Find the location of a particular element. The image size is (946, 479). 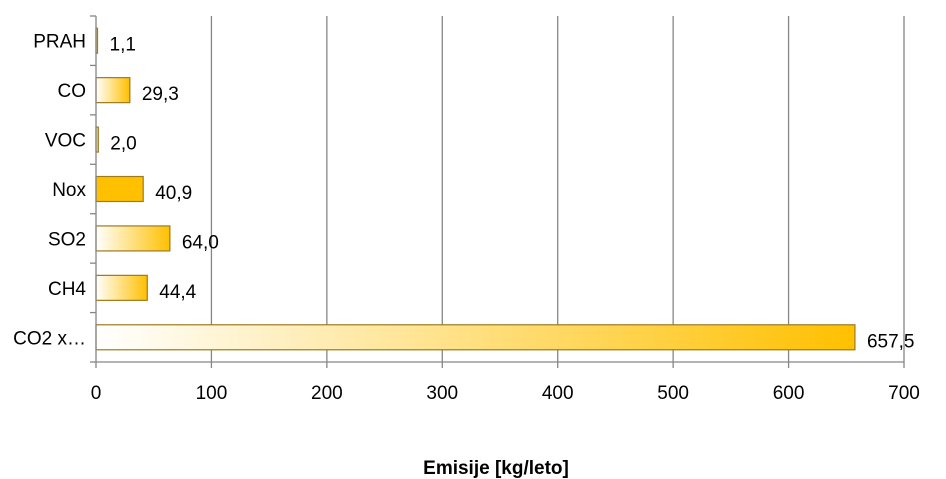

x-tick-label: 300 is located at coordinates (442, 393).